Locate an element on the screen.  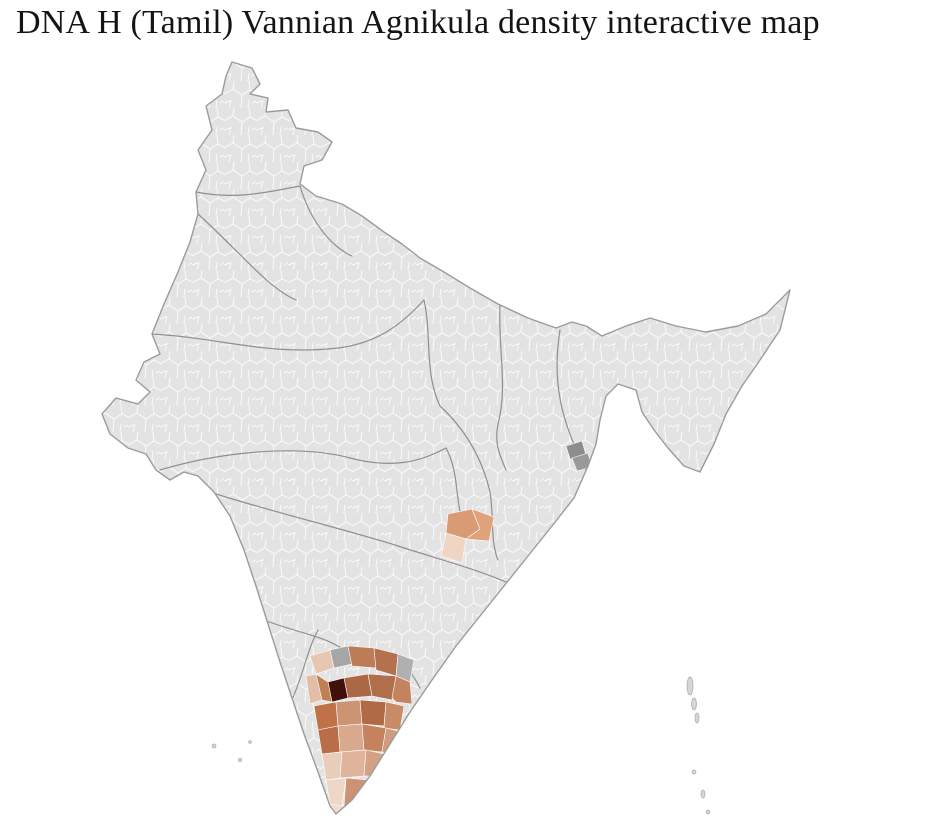
district-odisha-b is located at coordinates (480, 525).